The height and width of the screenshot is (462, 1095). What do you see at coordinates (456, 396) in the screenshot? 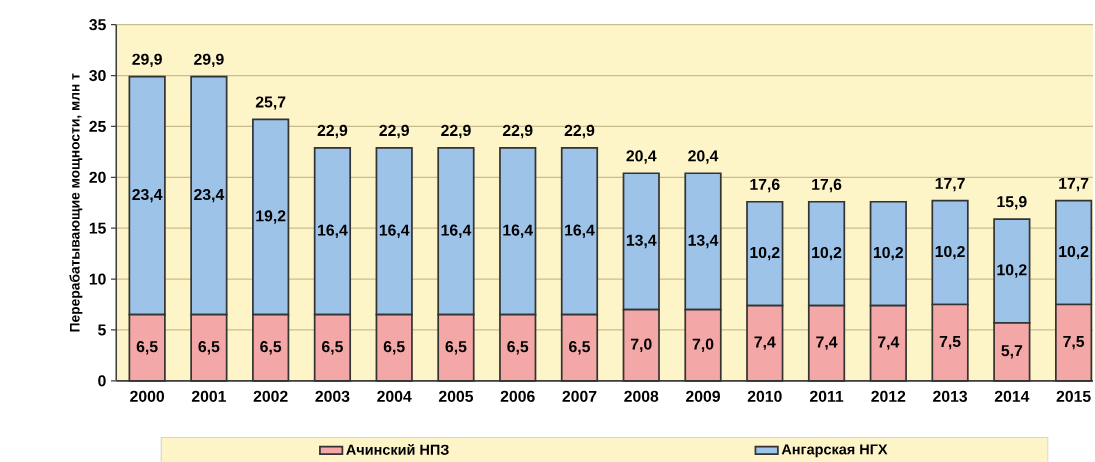
I see `x-tick-label: 2005` at bounding box center [456, 396].